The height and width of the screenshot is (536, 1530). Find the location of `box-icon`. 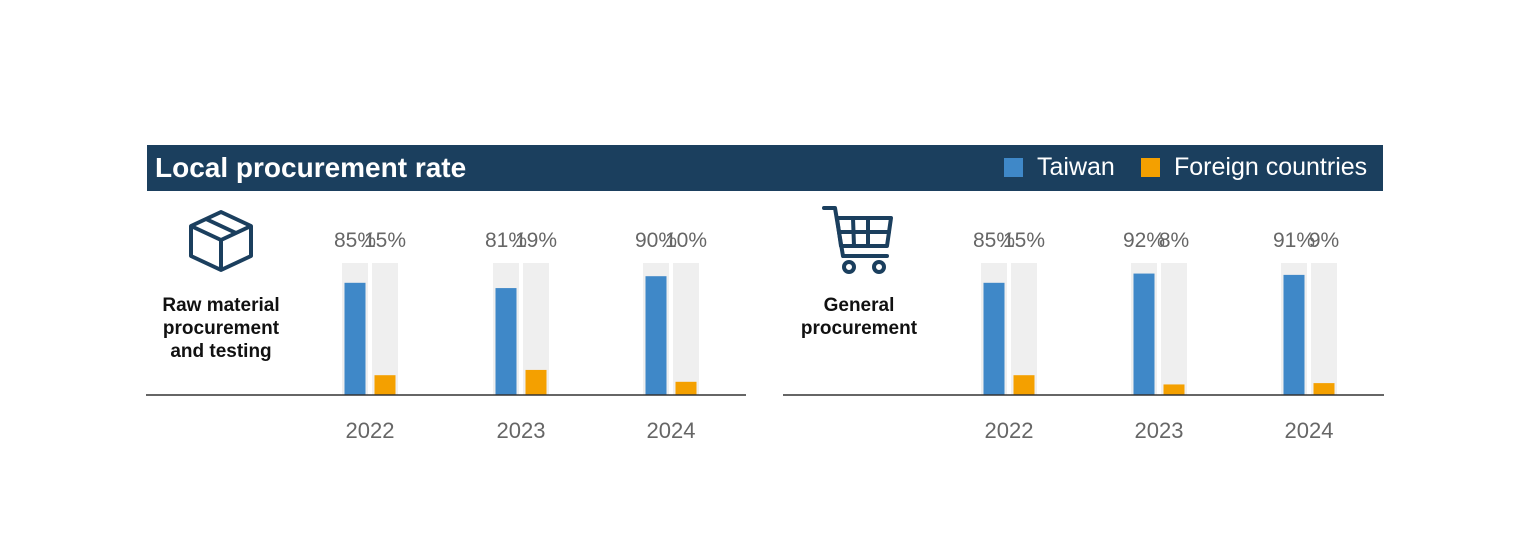

box-icon is located at coordinates (221, 243).